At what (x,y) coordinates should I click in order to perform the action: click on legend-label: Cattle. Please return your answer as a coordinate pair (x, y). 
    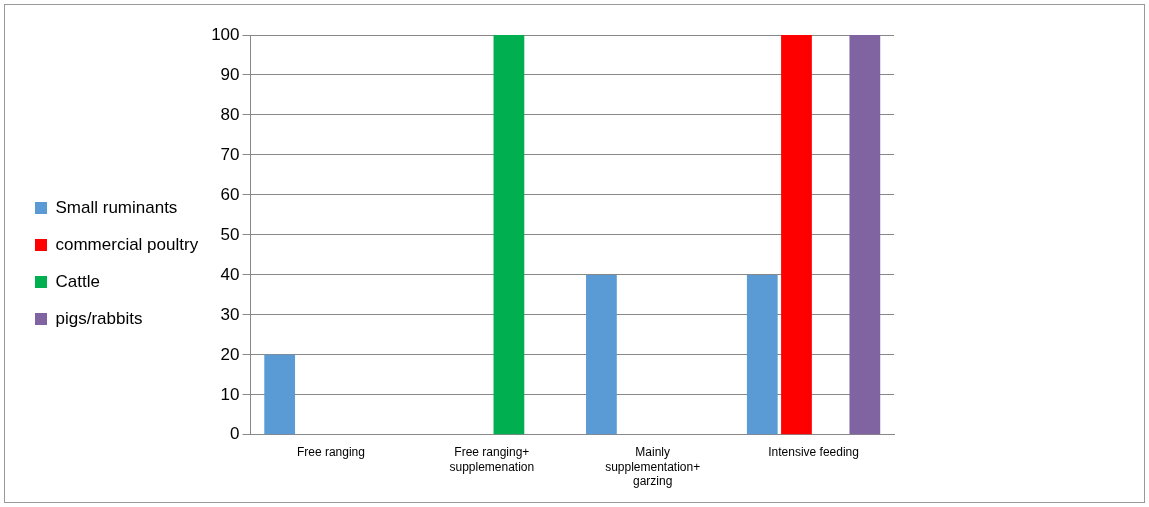
    Looking at the image, I should click on (77, 281).